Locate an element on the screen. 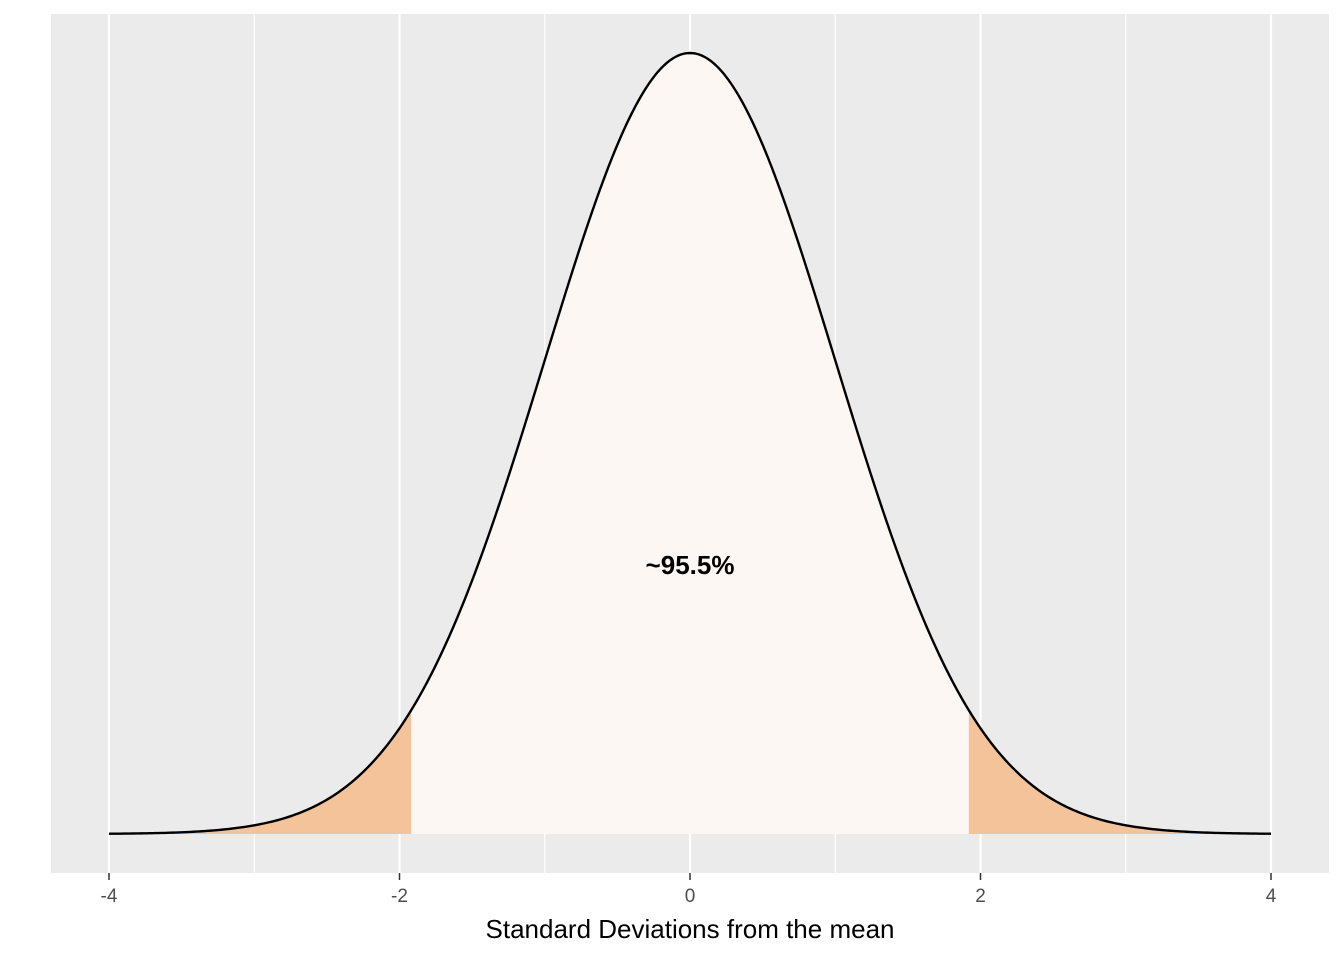  x-tick-label: 0 is located at coordinates (690, 896).